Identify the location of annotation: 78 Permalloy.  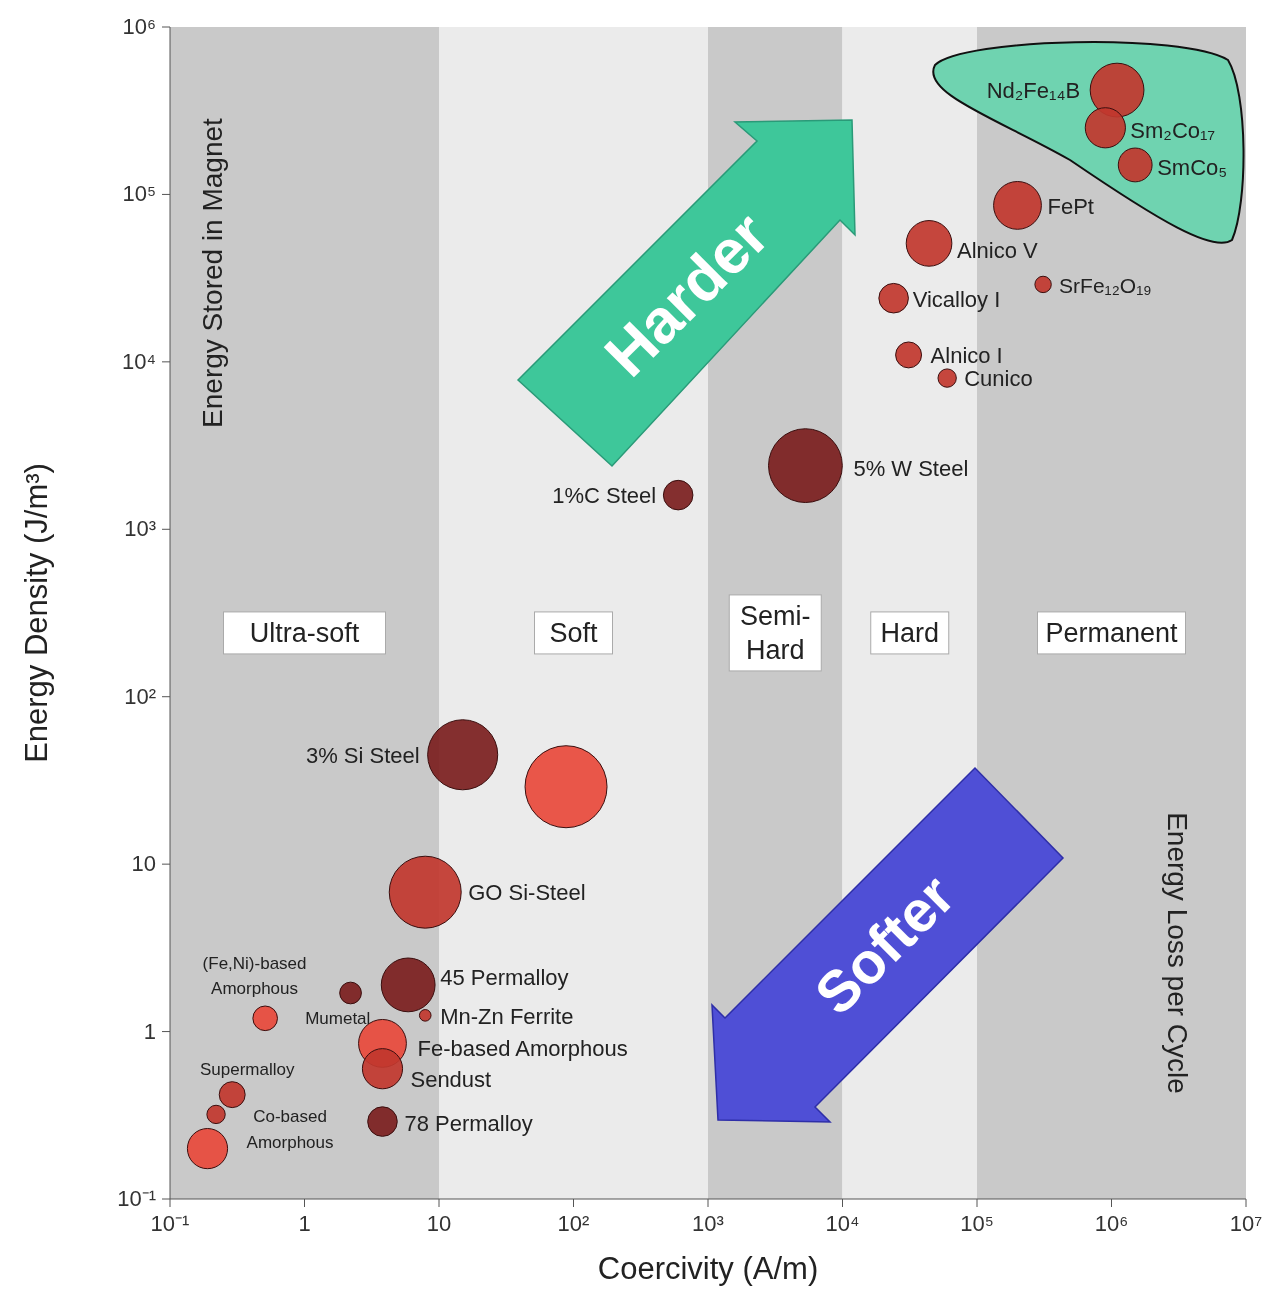
(468, 1123).